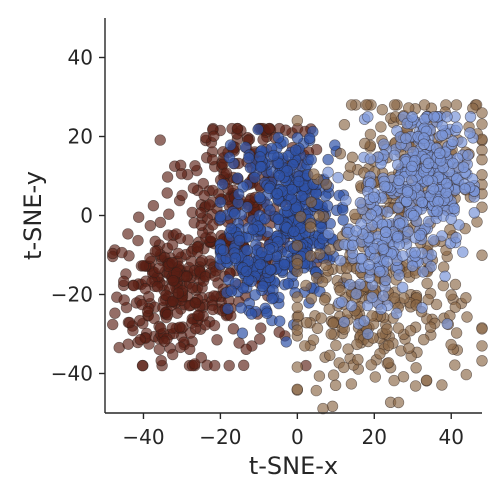  I want to click on x-axis-title: t-SNE-x, so click(293, 466).